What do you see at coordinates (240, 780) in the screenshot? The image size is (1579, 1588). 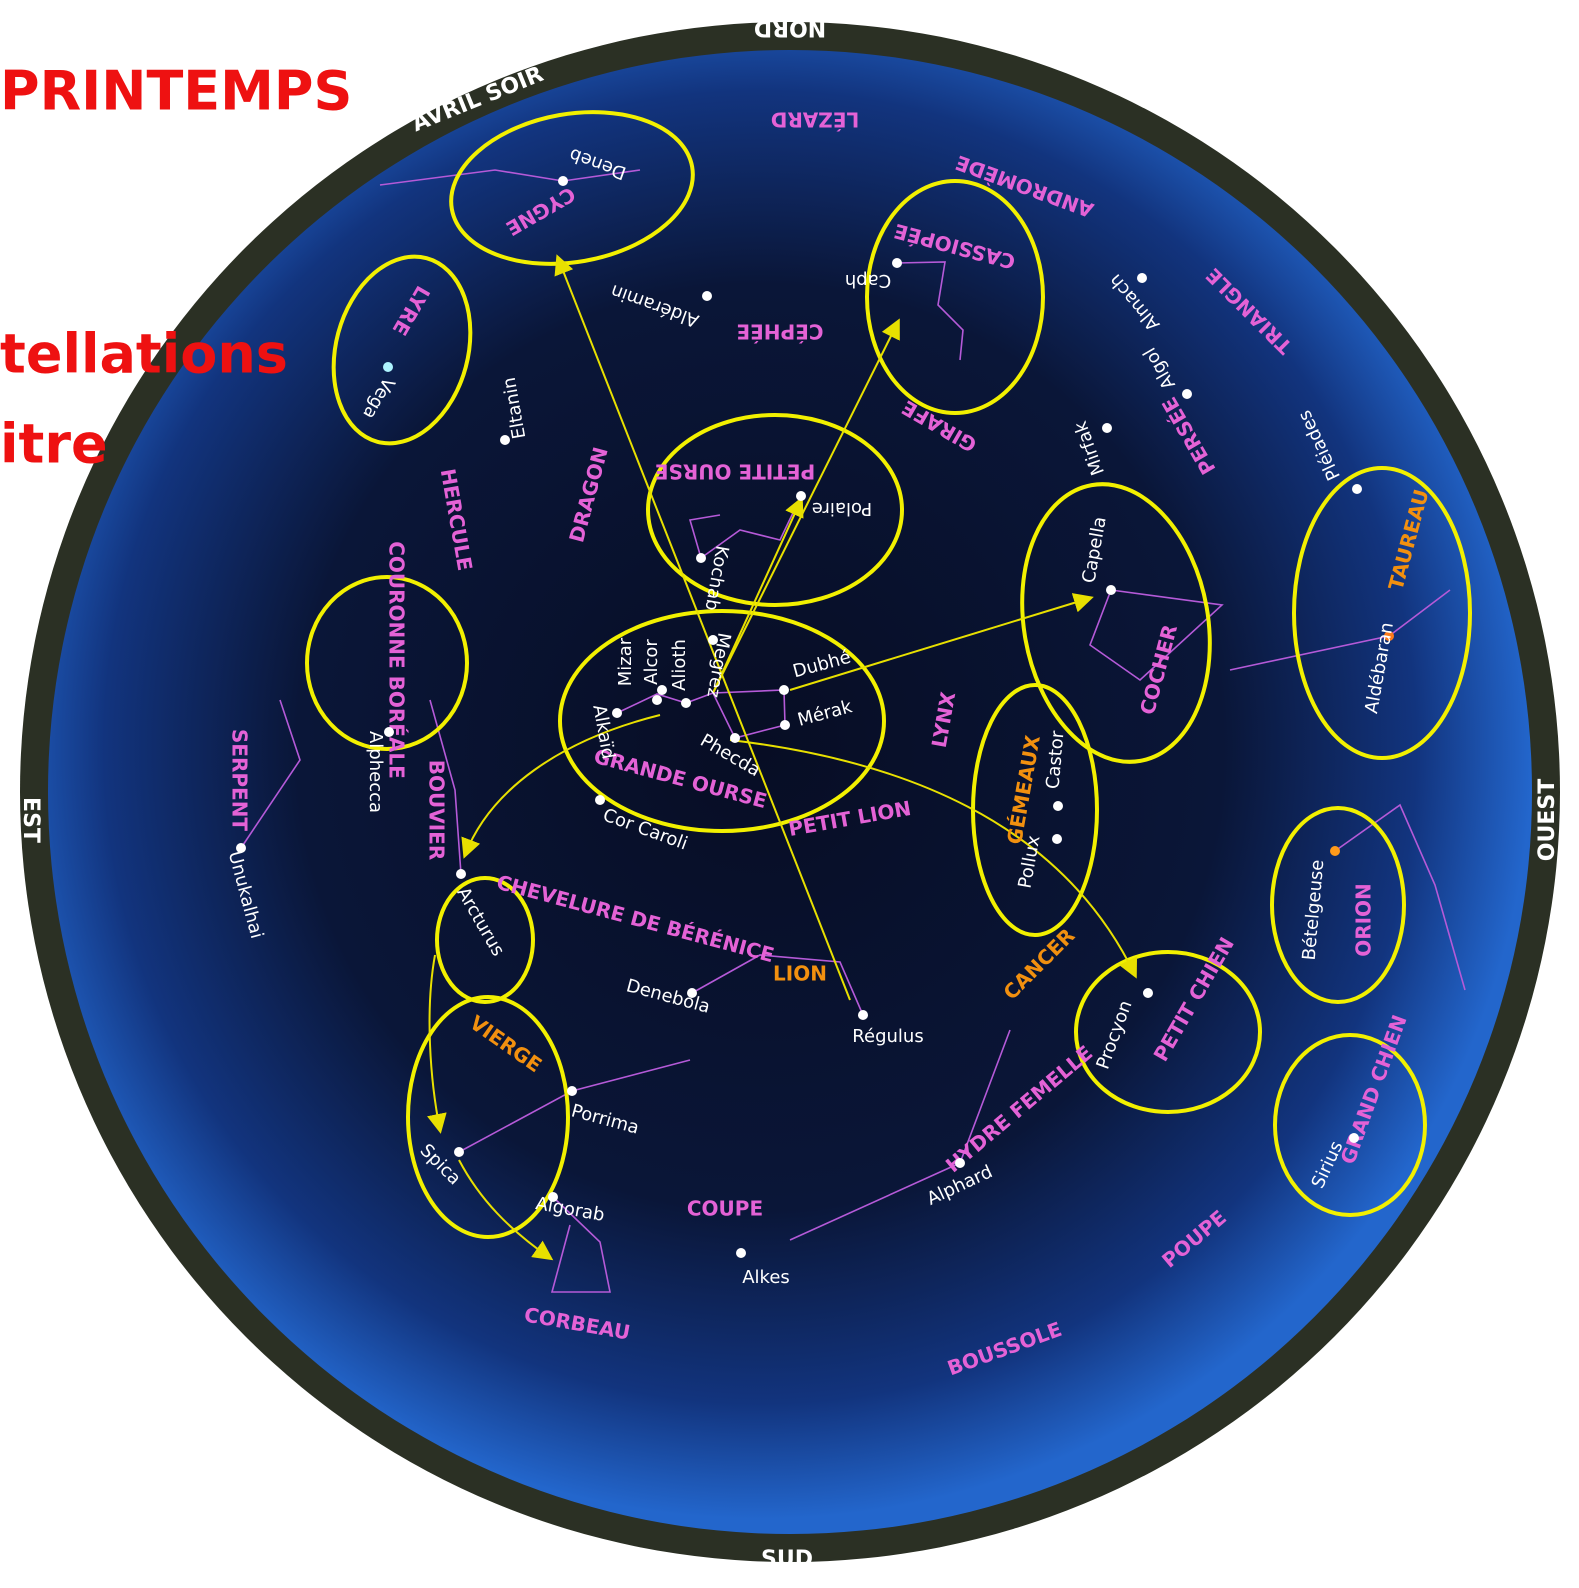 I see `constellation-name: SERPENT` at bounding box center [240, 780].